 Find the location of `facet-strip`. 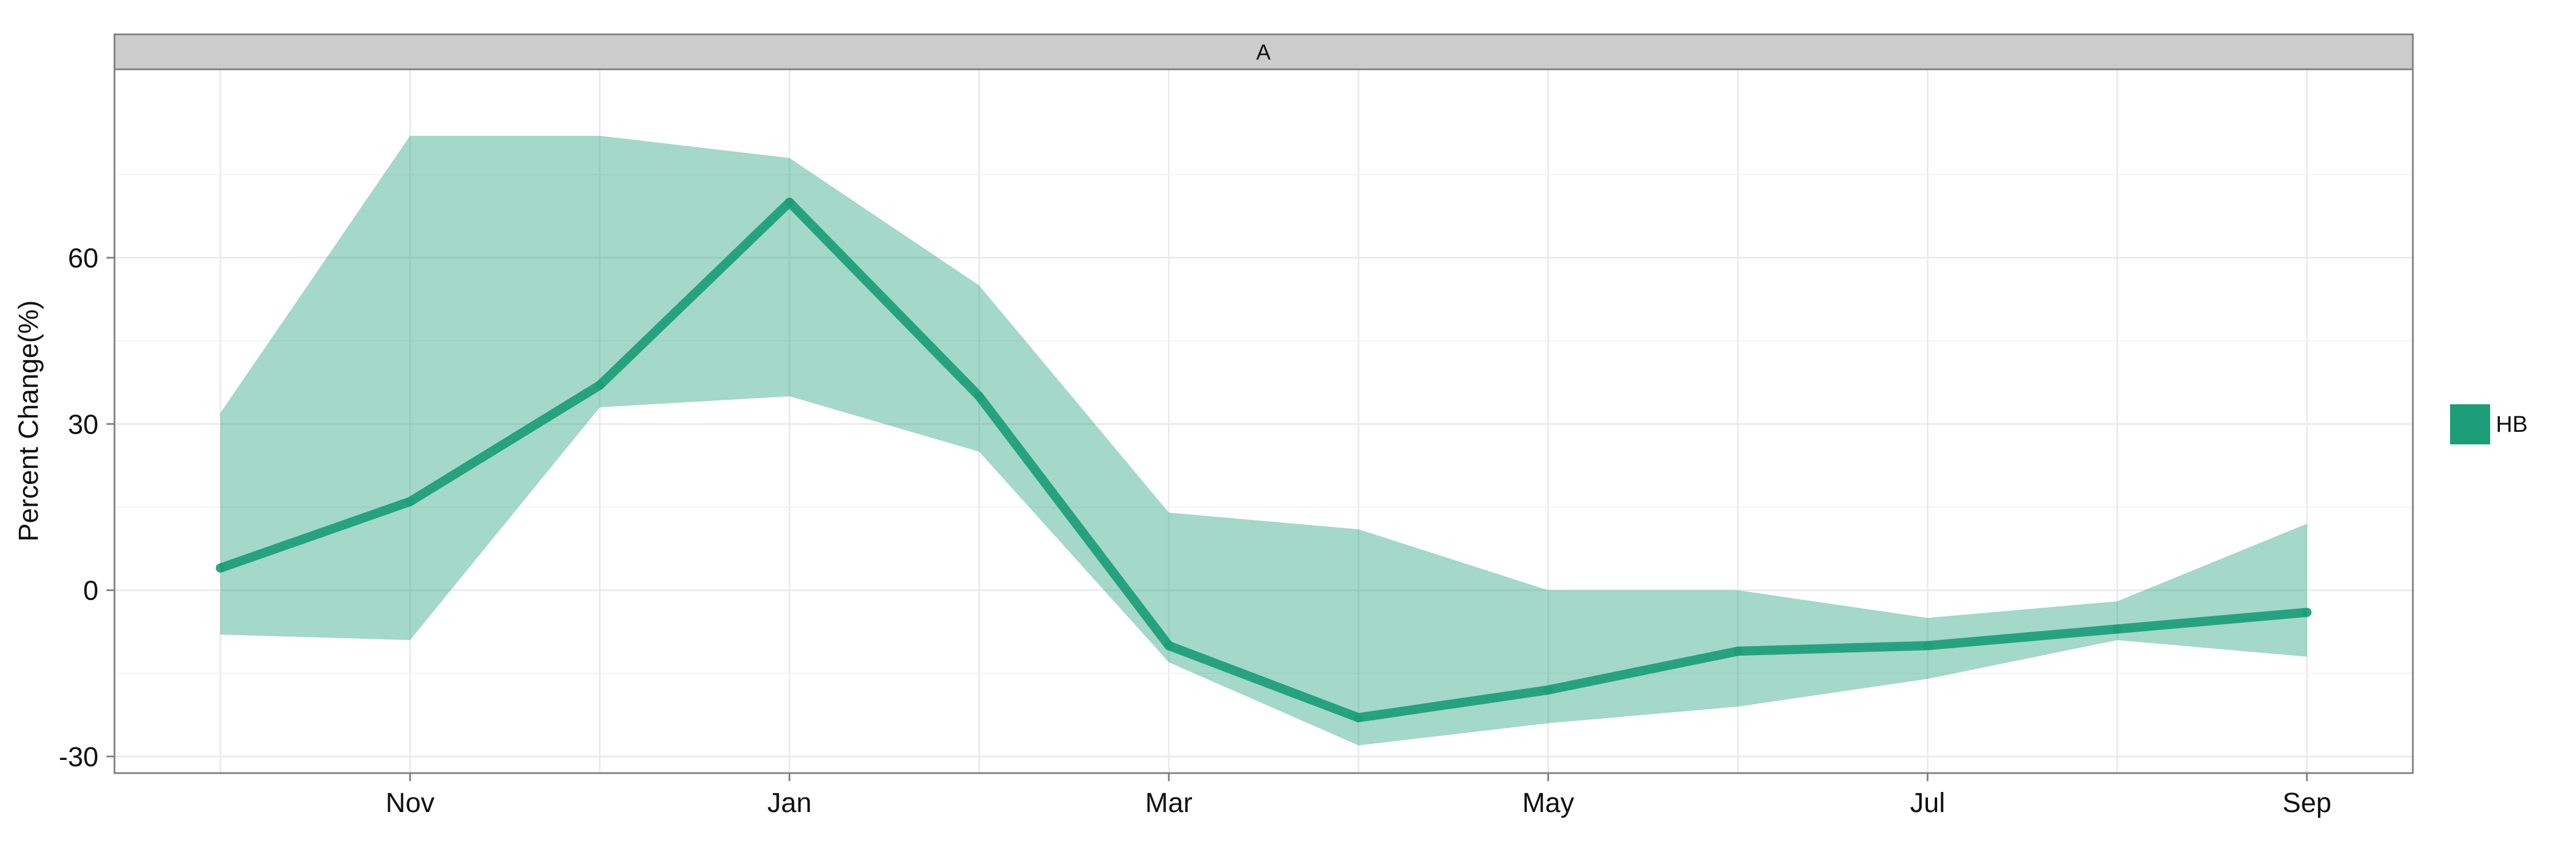

facet-strip is located at coordinates (1263, 51).